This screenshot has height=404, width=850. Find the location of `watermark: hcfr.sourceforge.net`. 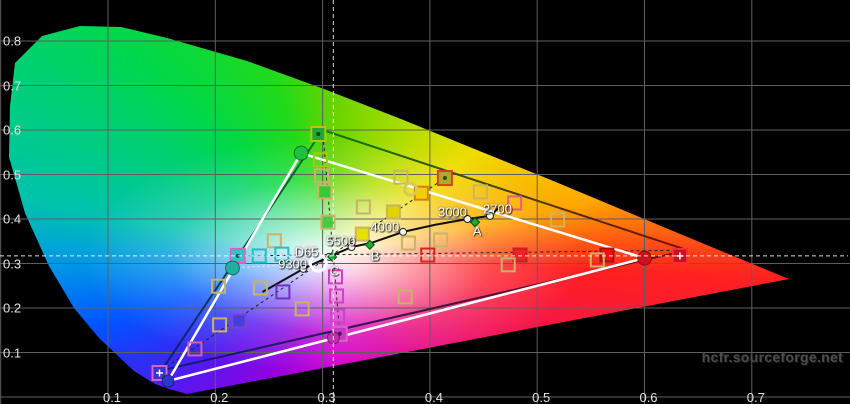

watermark: hcfr.sourceforge.net is located at coordinates (772, 357).